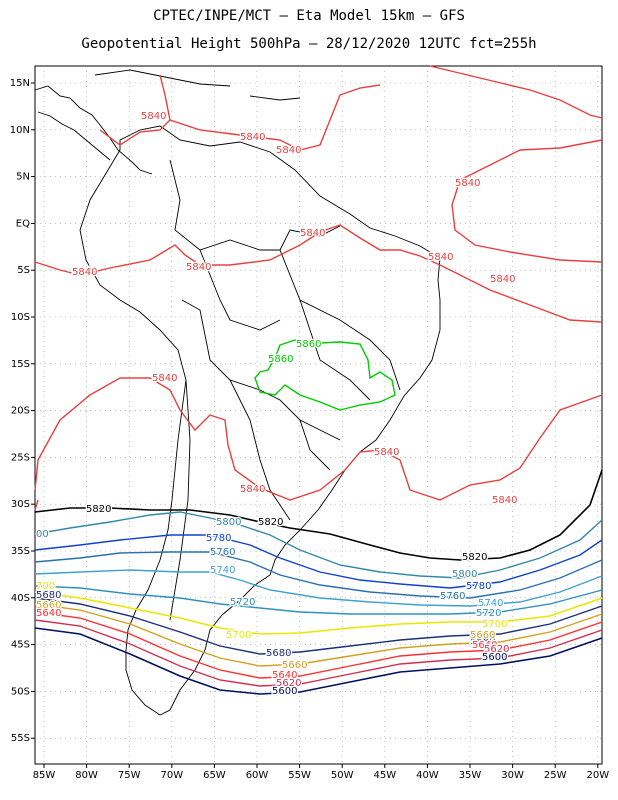 This screenshot has width=618, height=800. I want to click on border-brazil-uruguay, so click(315, 445).